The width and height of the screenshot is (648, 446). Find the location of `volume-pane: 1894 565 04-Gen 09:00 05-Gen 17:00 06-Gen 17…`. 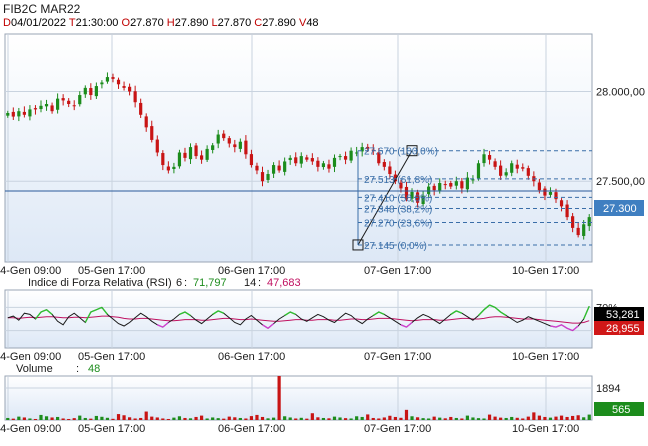

volume-pane: 1894 565 04-Gen 09:00 05-Gen 17:00 06-Gen 17… is located at coordinates (322, 405).